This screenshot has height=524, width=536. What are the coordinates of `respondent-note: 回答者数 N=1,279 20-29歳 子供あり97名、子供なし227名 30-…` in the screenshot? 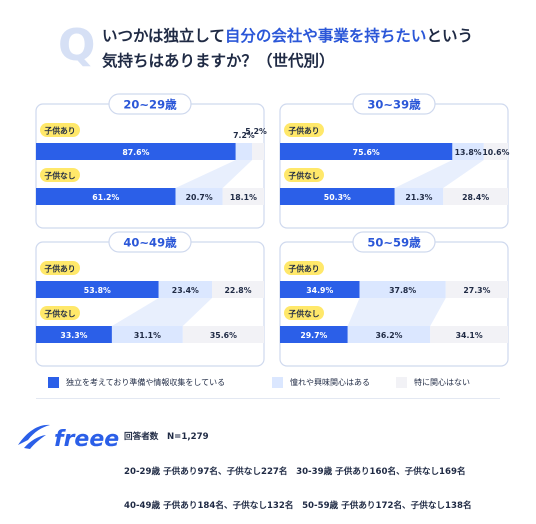 It's located at (298, 466).